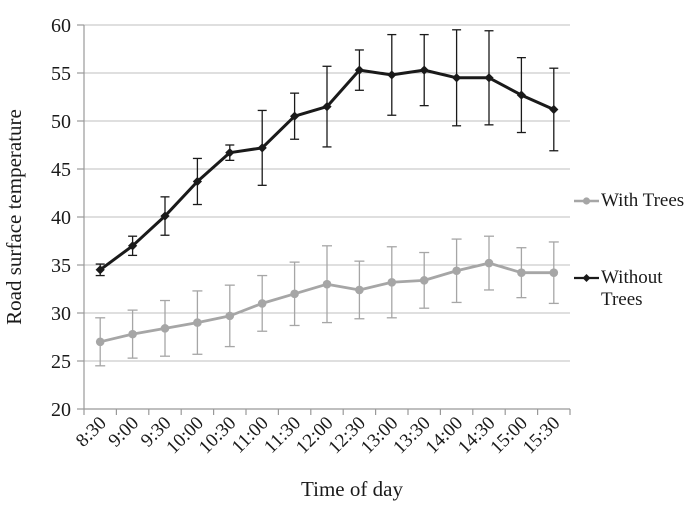 The image size is (700, 514). I want to click on y-tick-label: 20, so click(61, 410).